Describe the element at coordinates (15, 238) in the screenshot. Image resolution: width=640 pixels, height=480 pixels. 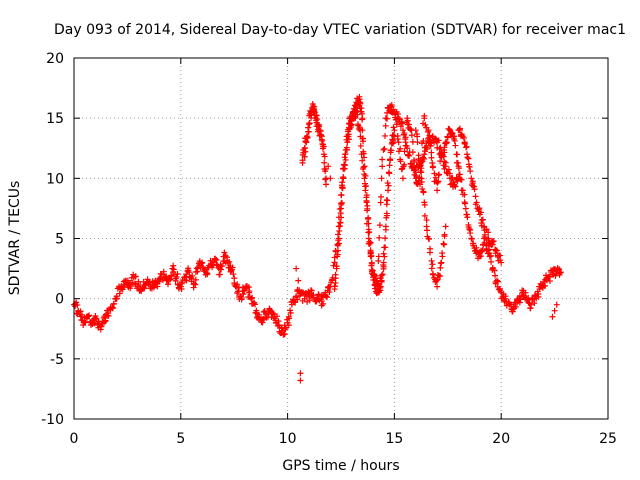
I see `y-axis-label: SDTVAR / TECUs` at that location.